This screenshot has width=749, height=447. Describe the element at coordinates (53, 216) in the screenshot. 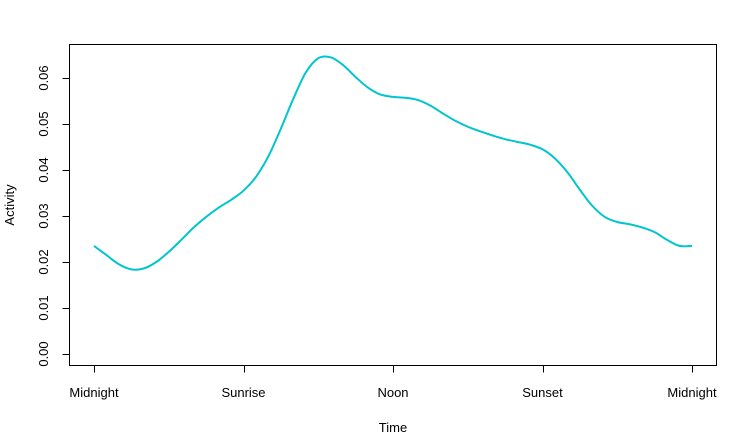

I see `y-axis: 0.00 0.01 0.02 0.03 0.04 0.05 0.06` at that location.